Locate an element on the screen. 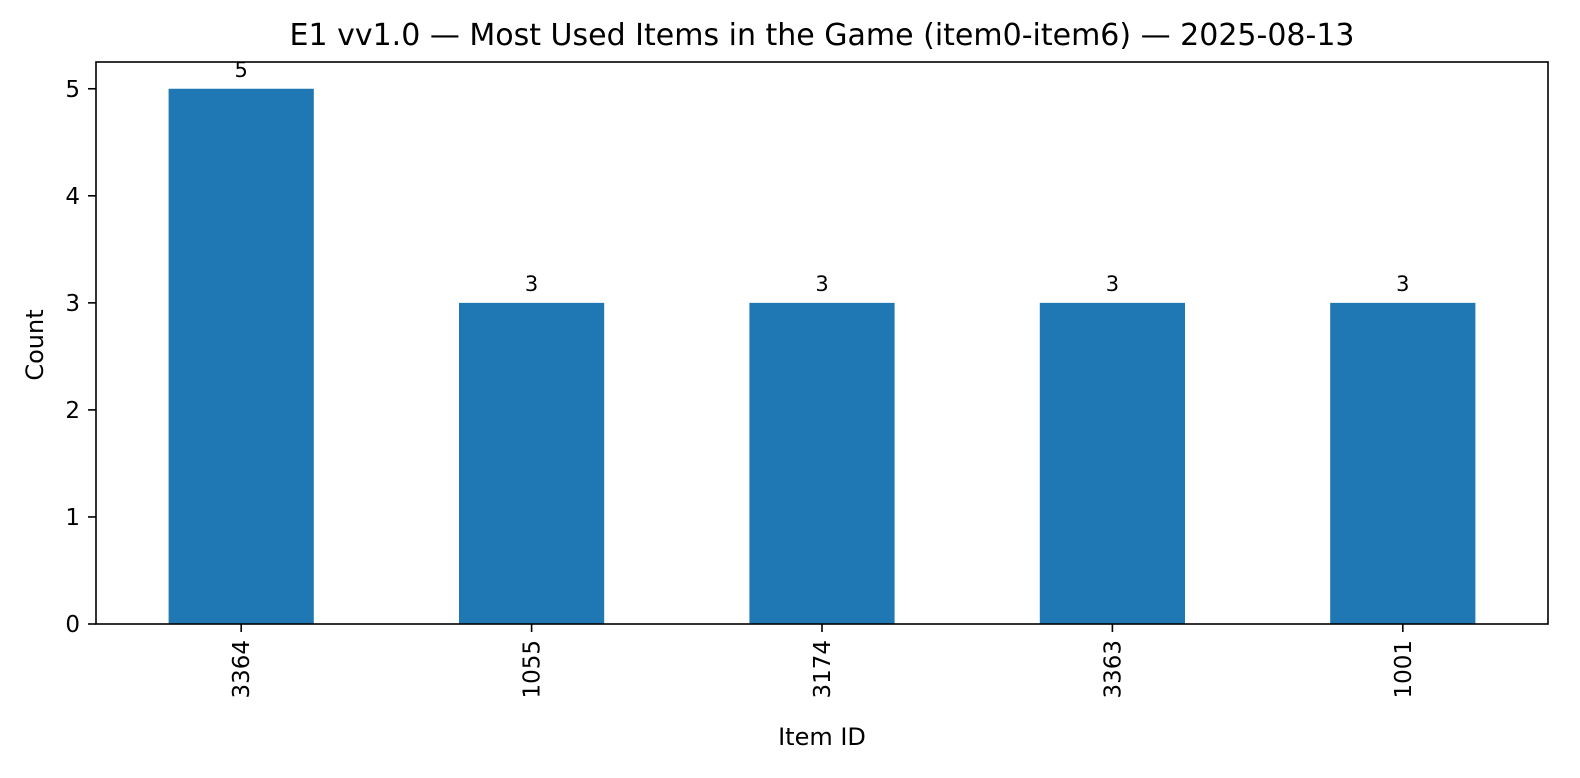 This screenshot has height=778, width=1580. y-tick-label-2: 2 is located at coordinates (72, 411).